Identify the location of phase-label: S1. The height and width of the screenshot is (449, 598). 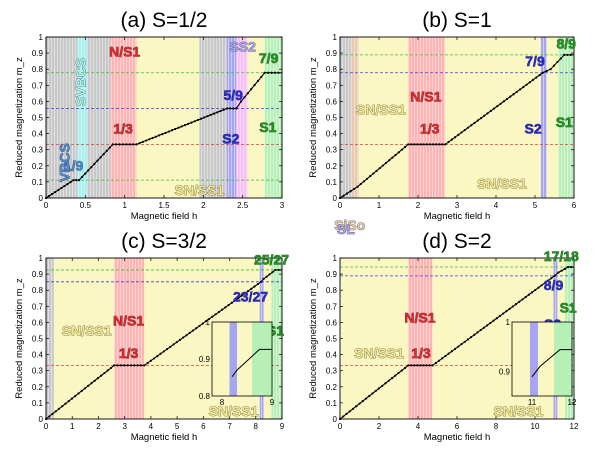
(564, 122).